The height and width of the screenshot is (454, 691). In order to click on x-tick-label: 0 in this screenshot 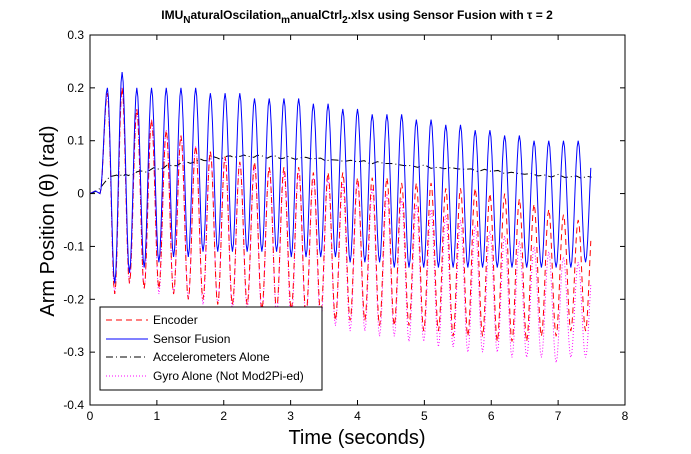, I will do `click(90, 416)`.